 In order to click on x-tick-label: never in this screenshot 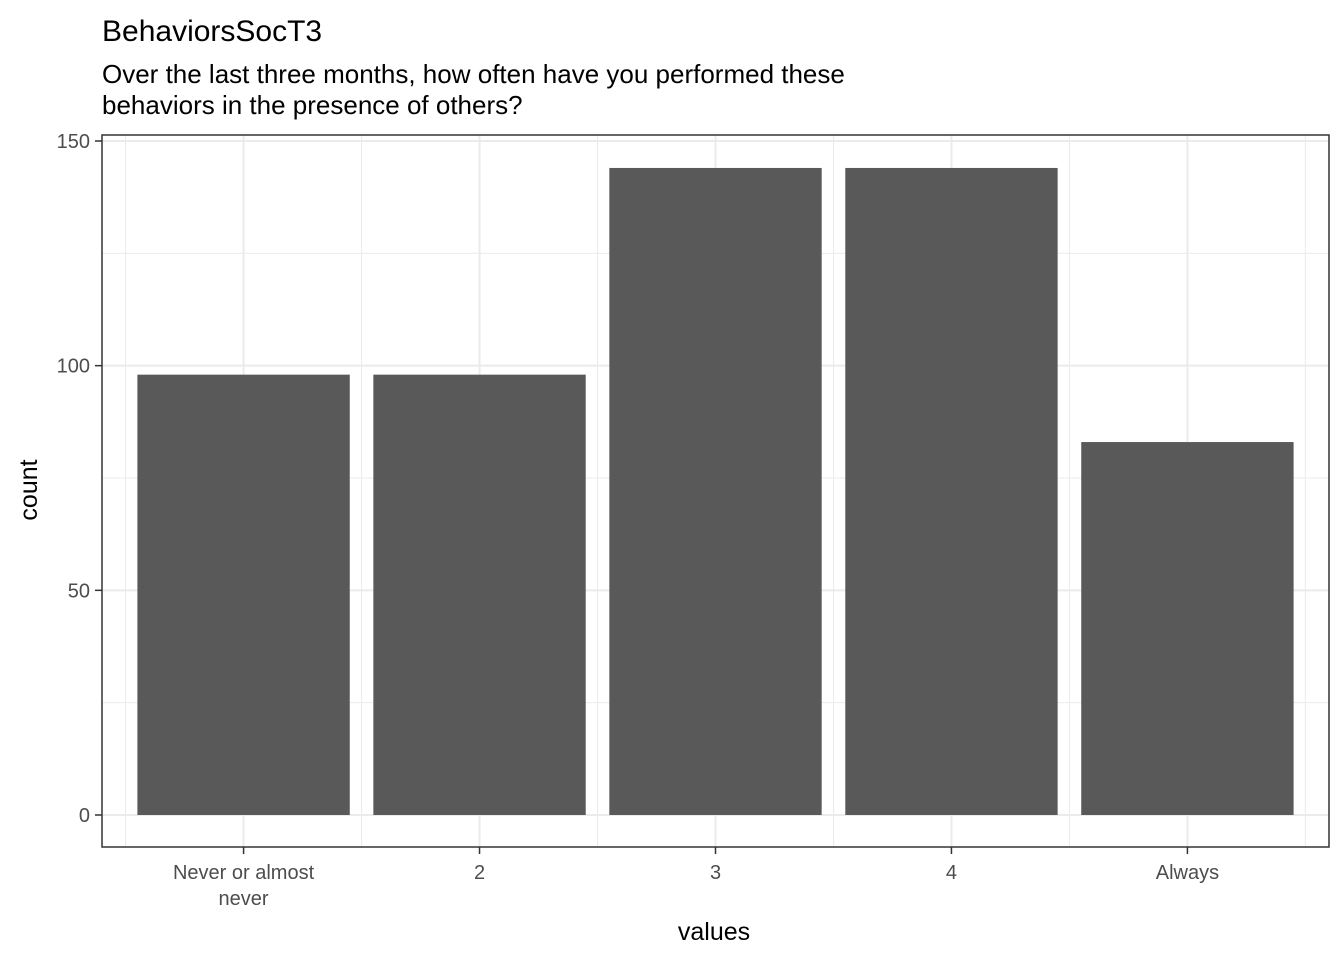, I will do `click(244, 899)`.